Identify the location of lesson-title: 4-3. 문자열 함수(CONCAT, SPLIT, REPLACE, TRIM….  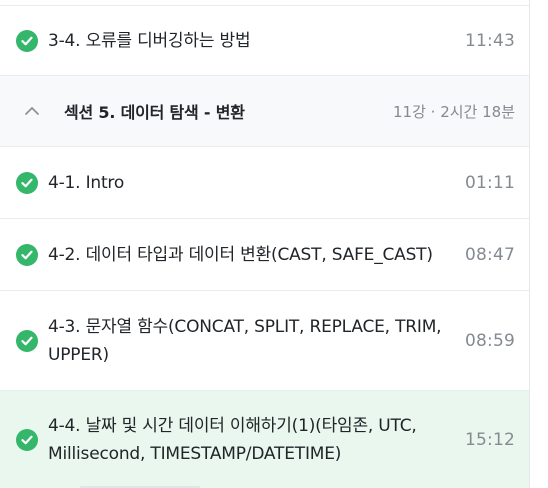
(245, 340).